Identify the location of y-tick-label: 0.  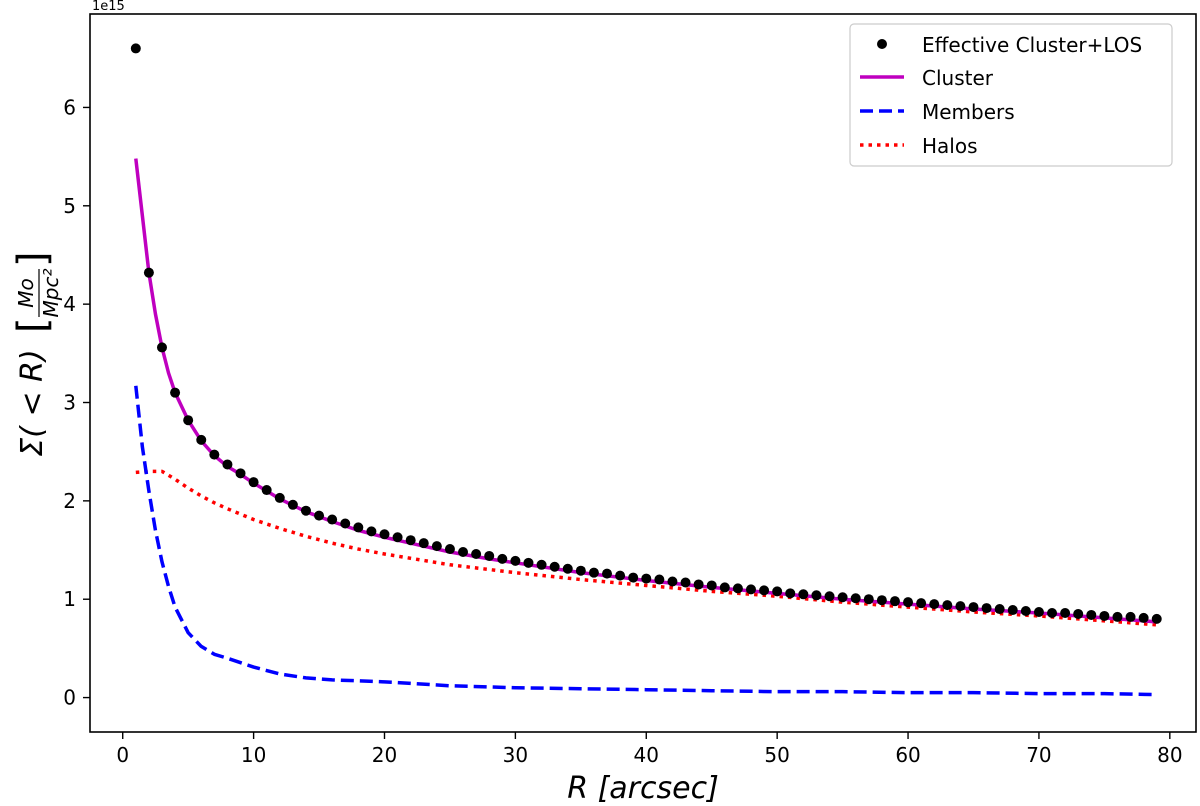
(69, 698).